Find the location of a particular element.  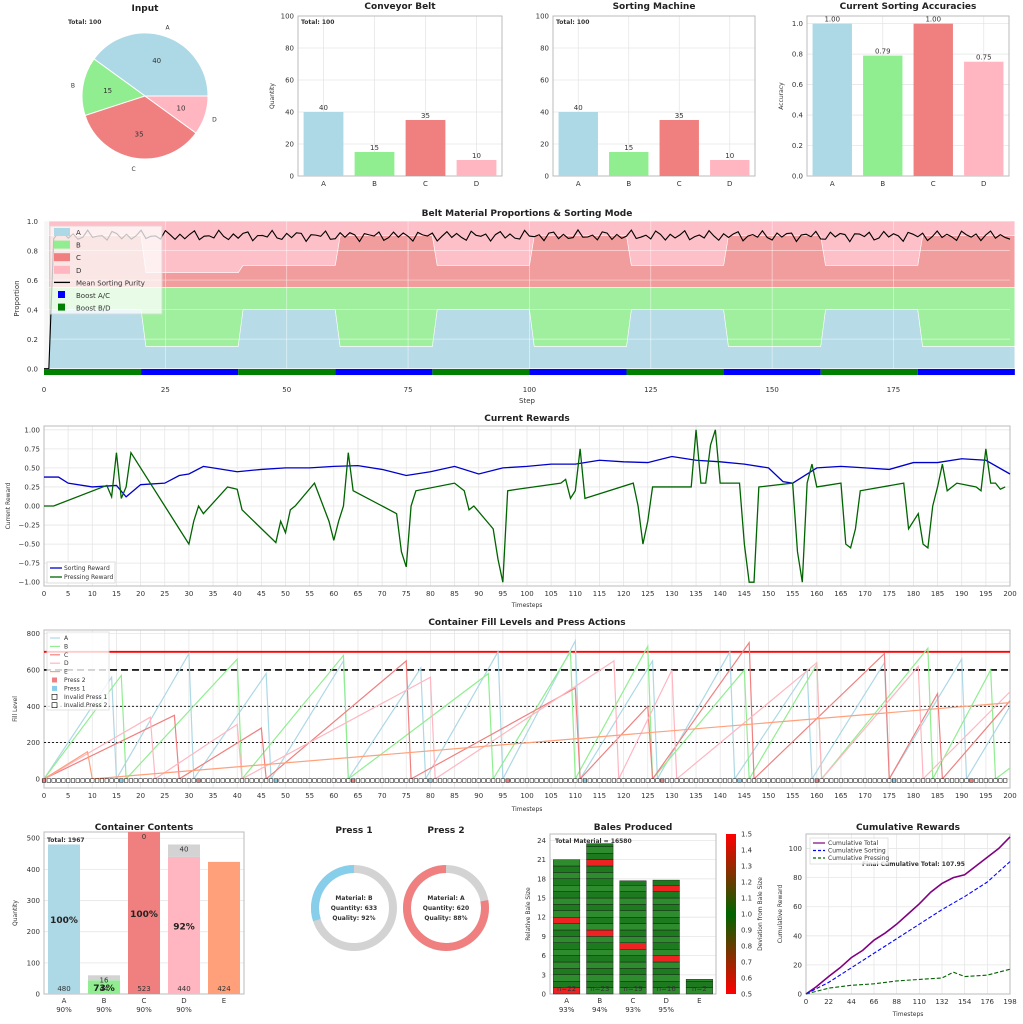

x-tick-label: 25 is located at coordinates (164, 796).